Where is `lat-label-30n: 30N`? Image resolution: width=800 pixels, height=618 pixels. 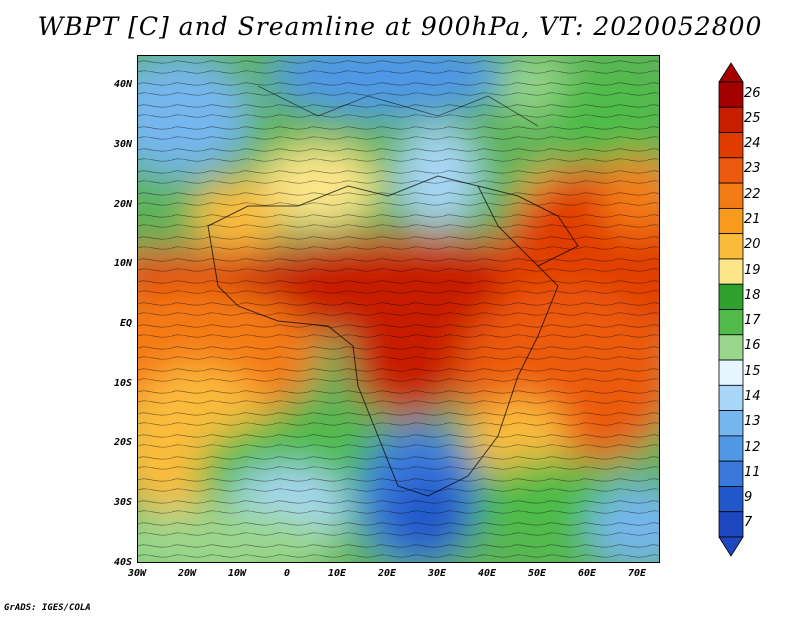 lat-label-30n: 30N is located at coordinates (122, 144).